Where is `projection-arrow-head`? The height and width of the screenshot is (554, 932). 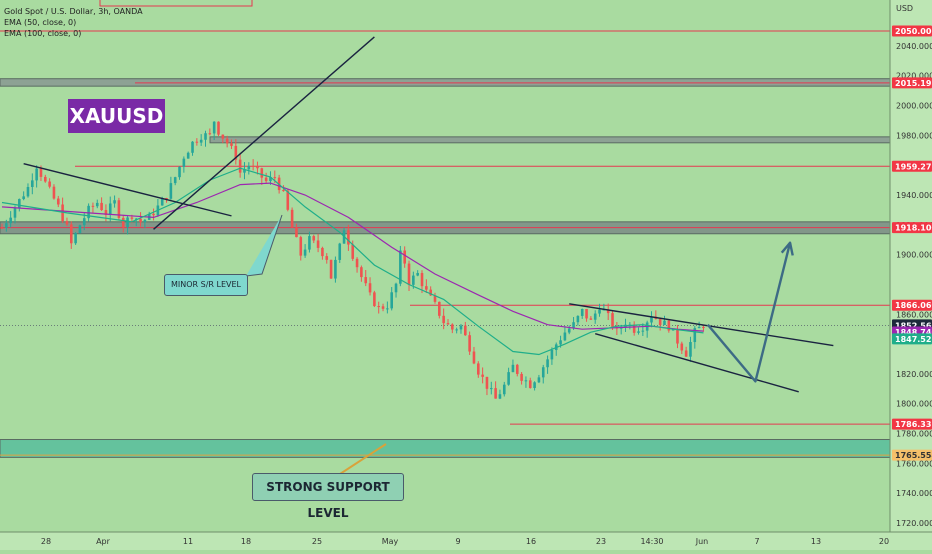
projection-arrow-head is located at coordinates (787, 248).